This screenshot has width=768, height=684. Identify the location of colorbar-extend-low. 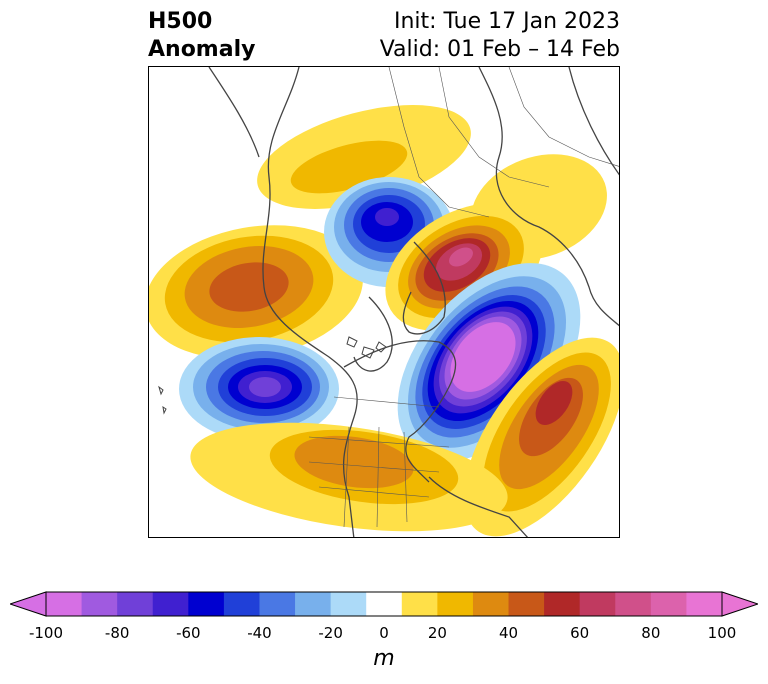
(28, 604).